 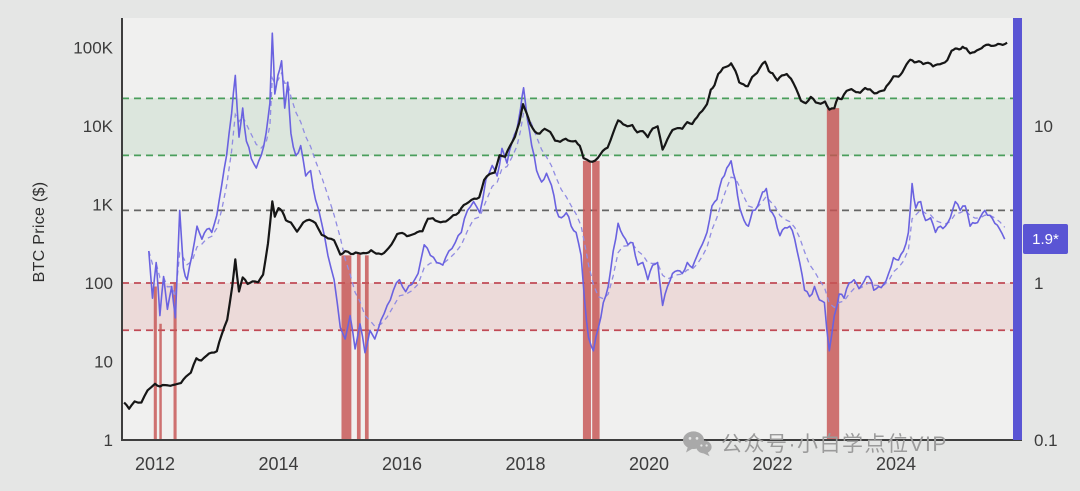 I want to click on x-axis-tick: 2018, so click(x=525, y=464).